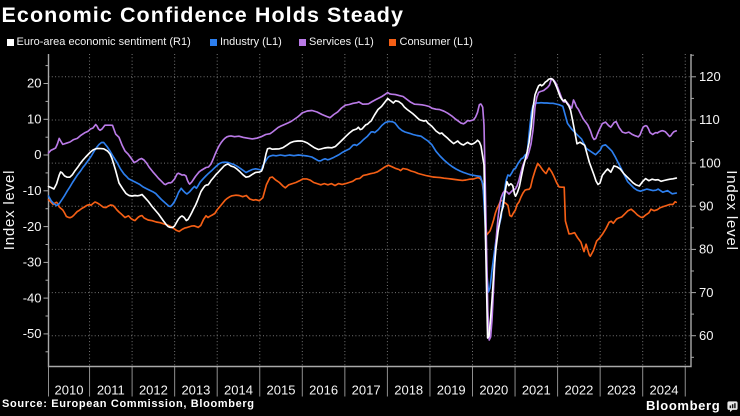  What do you see at coordinates (536, 390) in the screenshot?
I see `svg-text: 2021` at bounding box center [536, 390].